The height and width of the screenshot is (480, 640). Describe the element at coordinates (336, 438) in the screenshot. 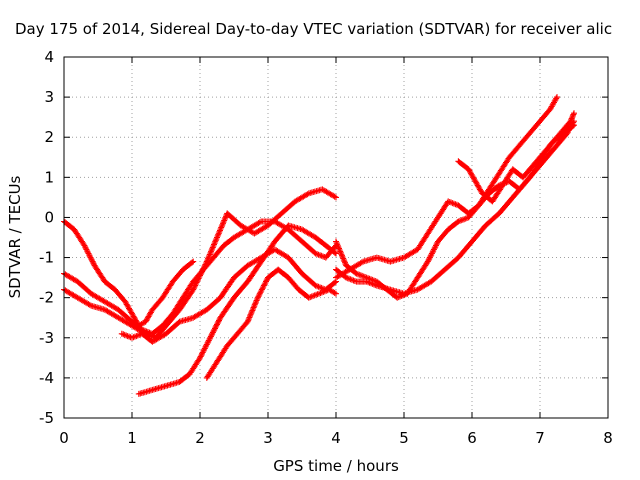

I see `x-tick-label: 4` at that location.